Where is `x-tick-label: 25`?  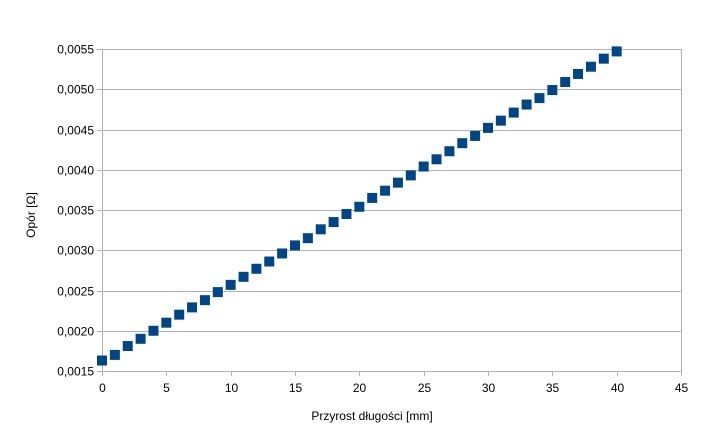 x-tick-label: 25 is located at coordinates (425, 388).